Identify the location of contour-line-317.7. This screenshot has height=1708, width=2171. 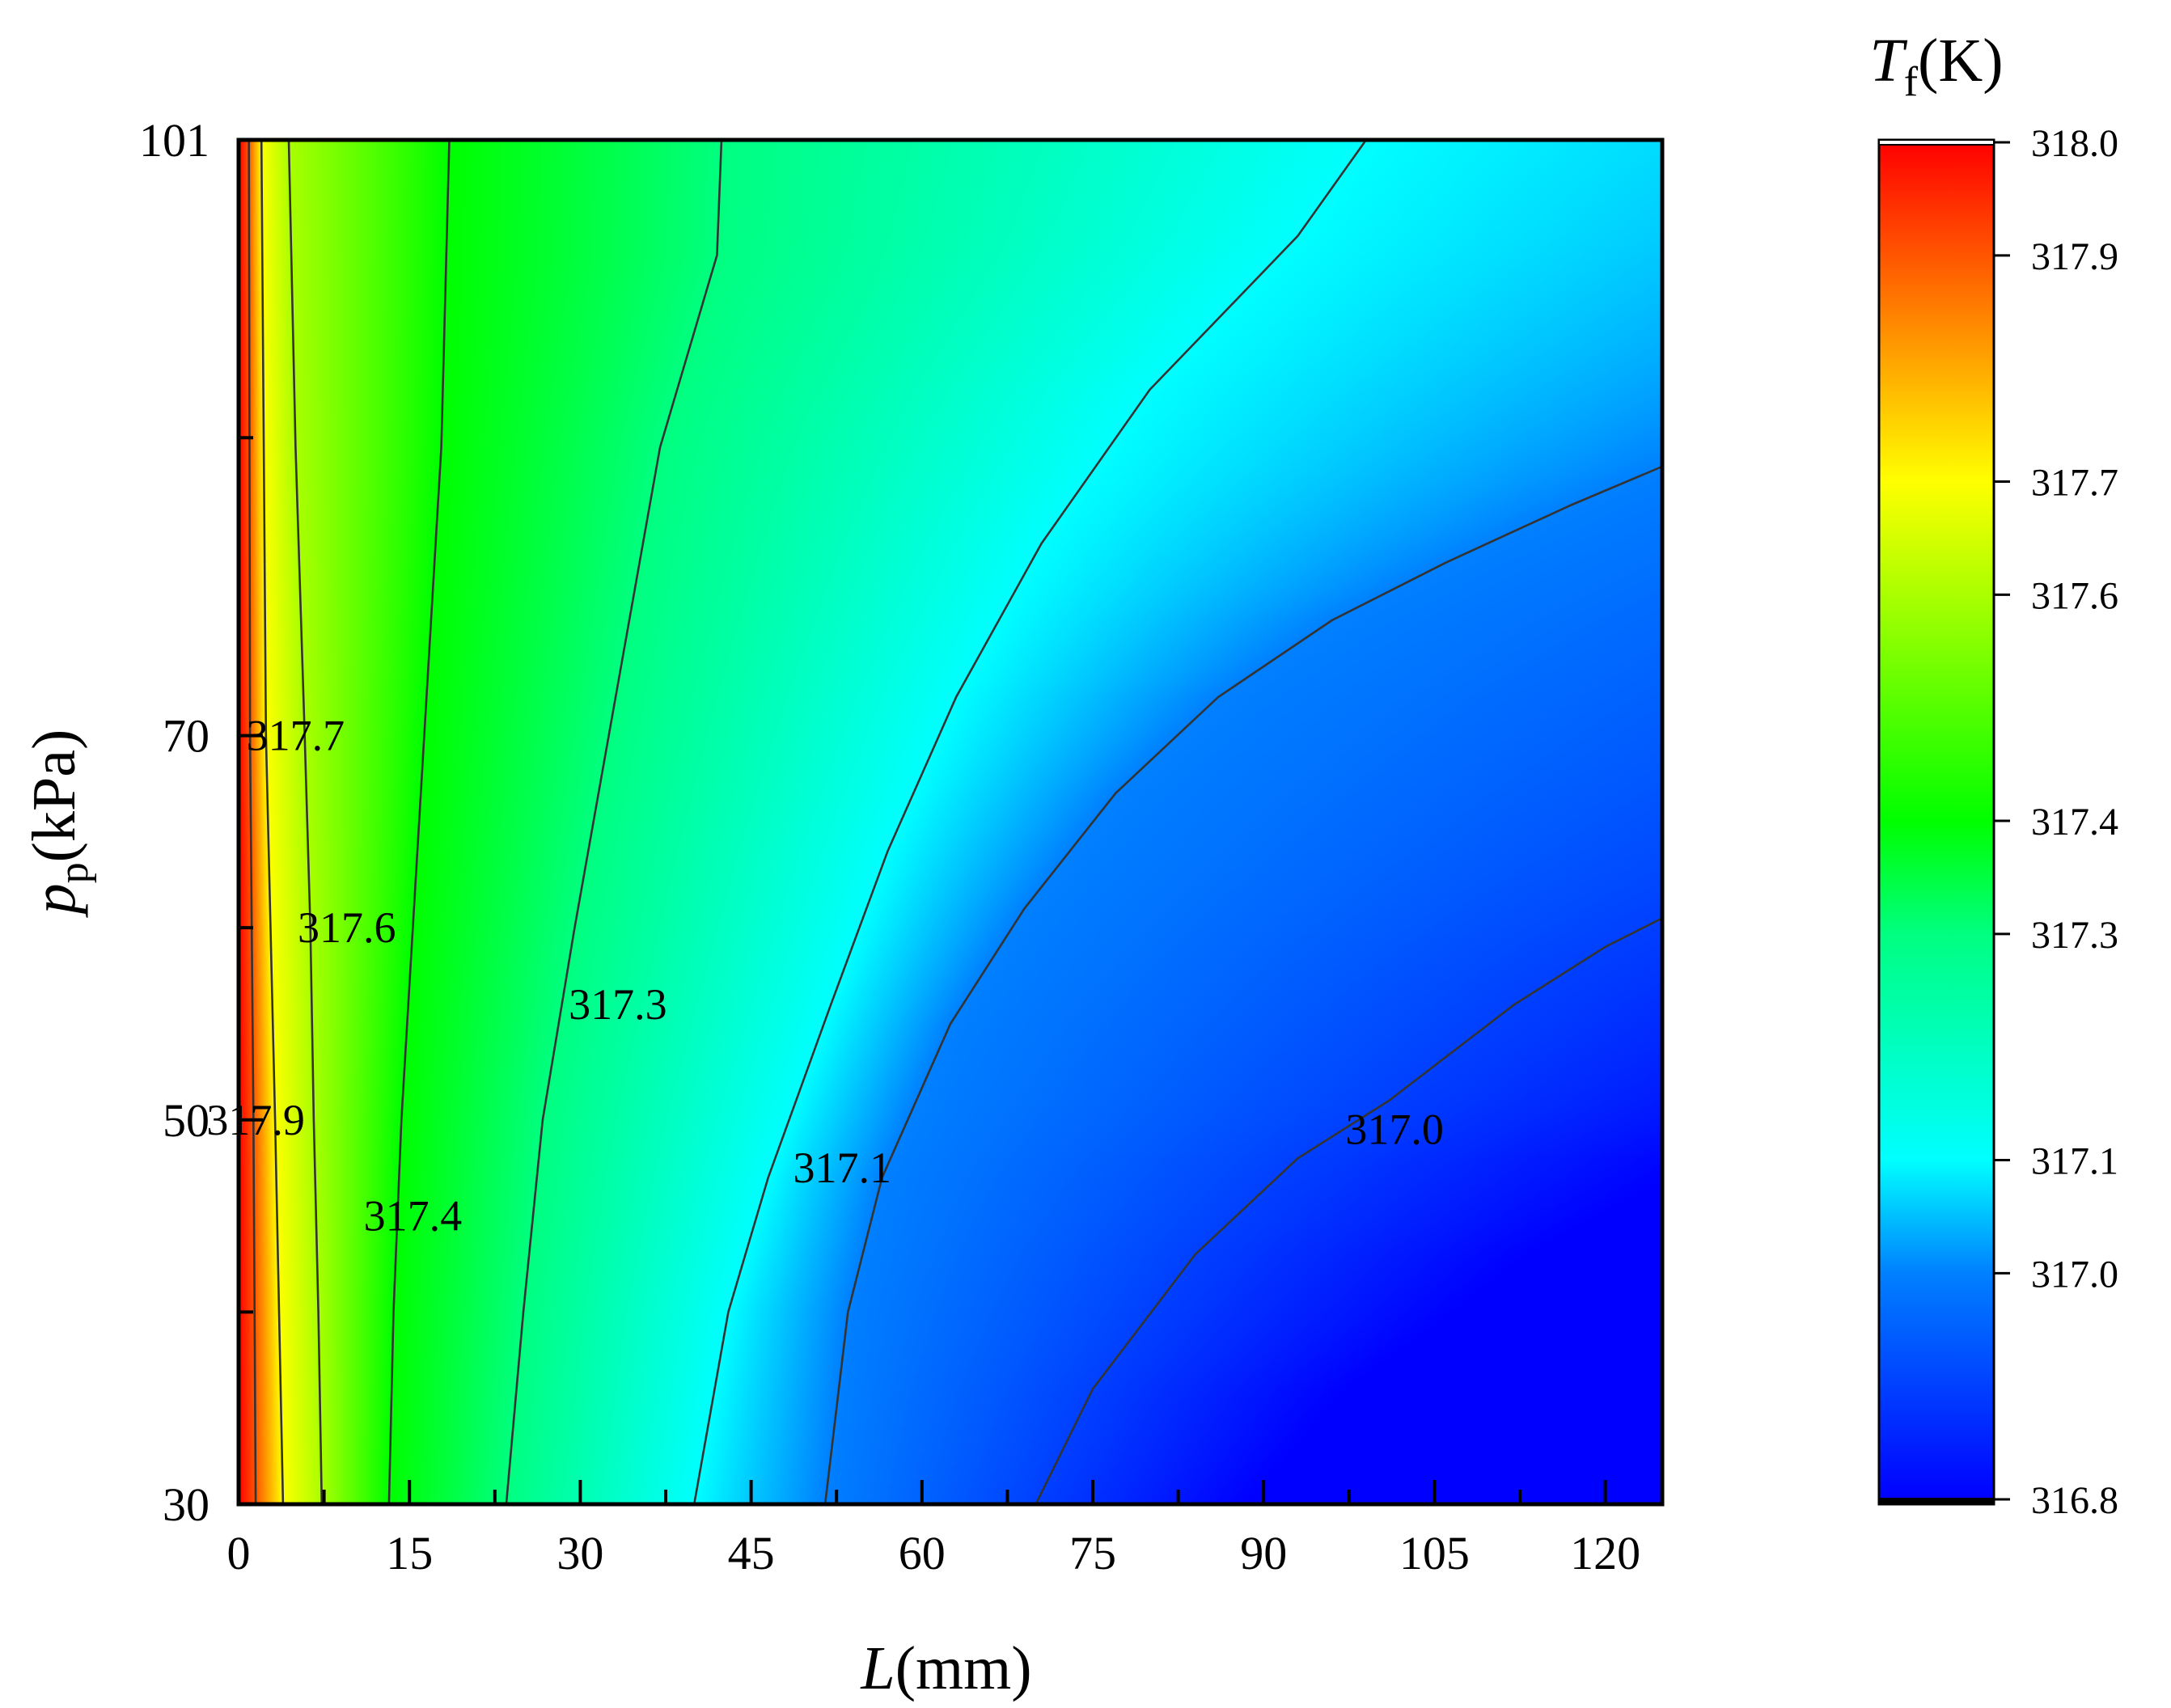
(273, 822).